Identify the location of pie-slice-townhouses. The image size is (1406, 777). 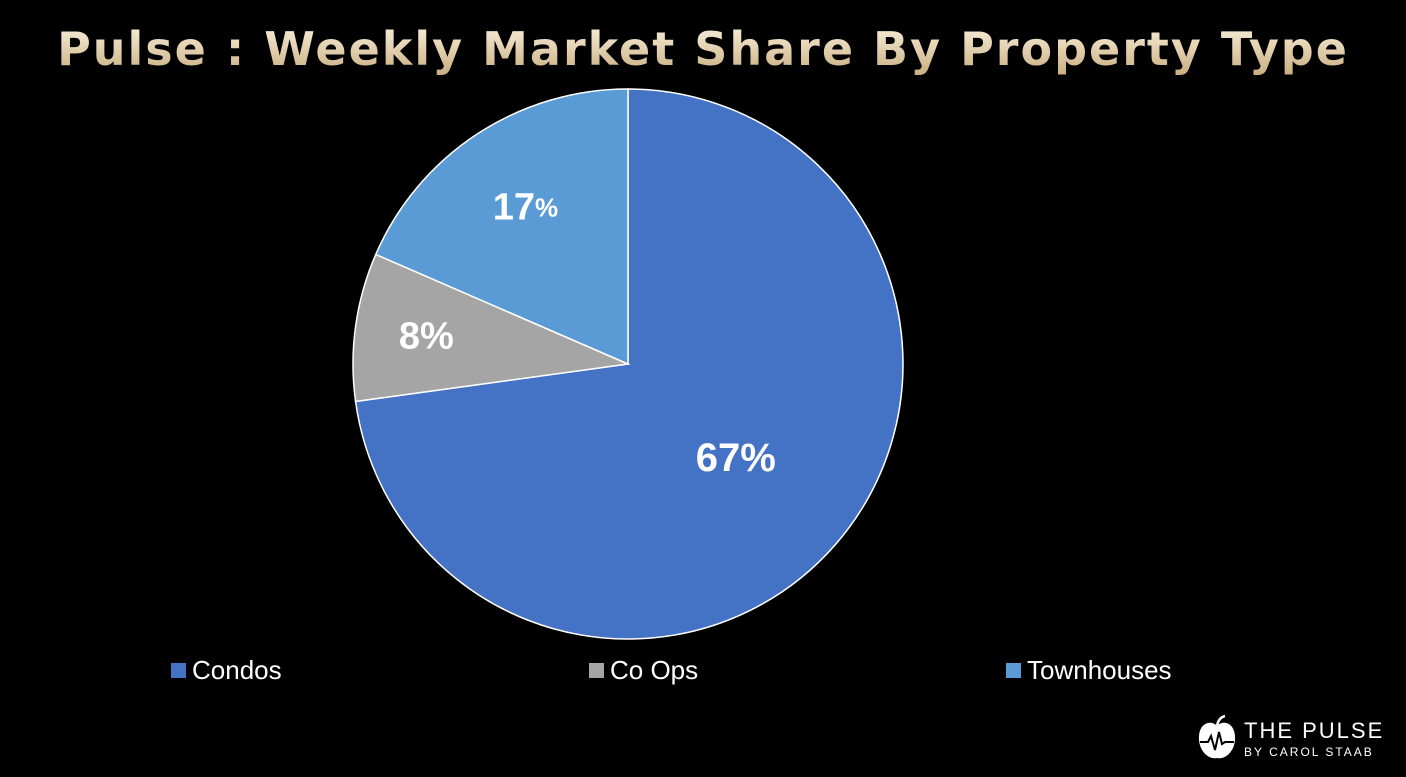
(501, 227).